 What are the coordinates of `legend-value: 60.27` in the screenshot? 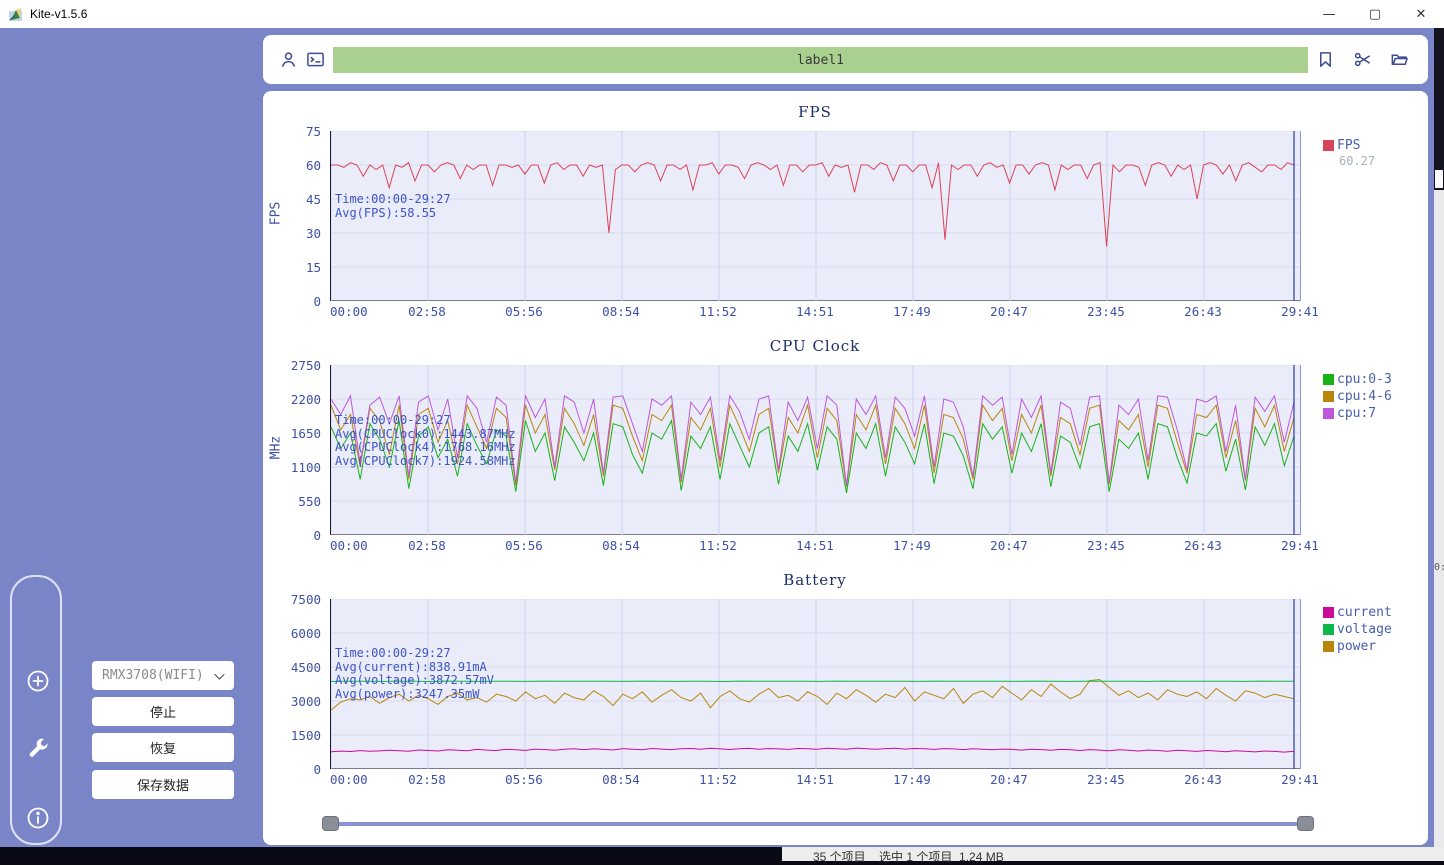 It's located at (1357, 161).